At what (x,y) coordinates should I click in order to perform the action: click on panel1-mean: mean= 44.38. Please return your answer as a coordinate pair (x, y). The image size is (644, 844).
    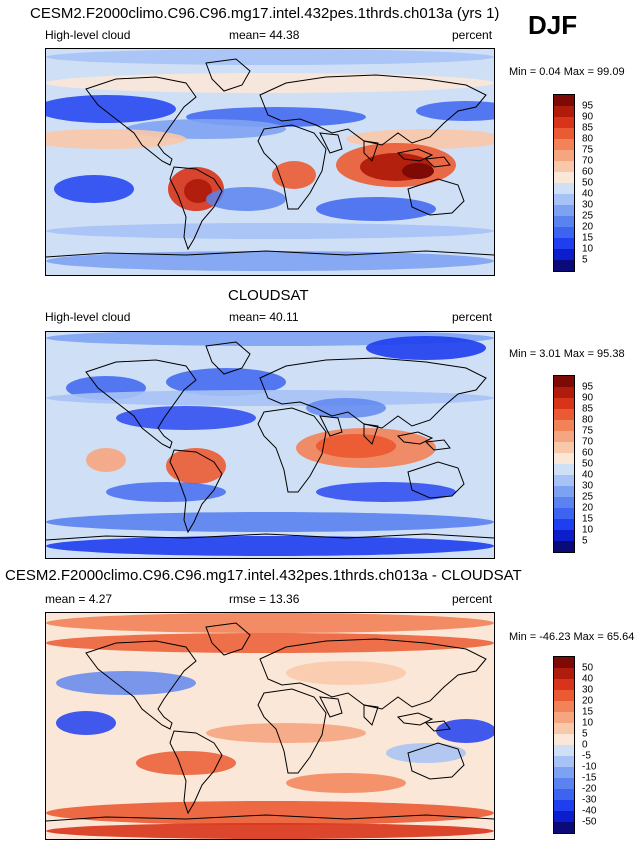
    Looking at the image, I should click on (264, 35).